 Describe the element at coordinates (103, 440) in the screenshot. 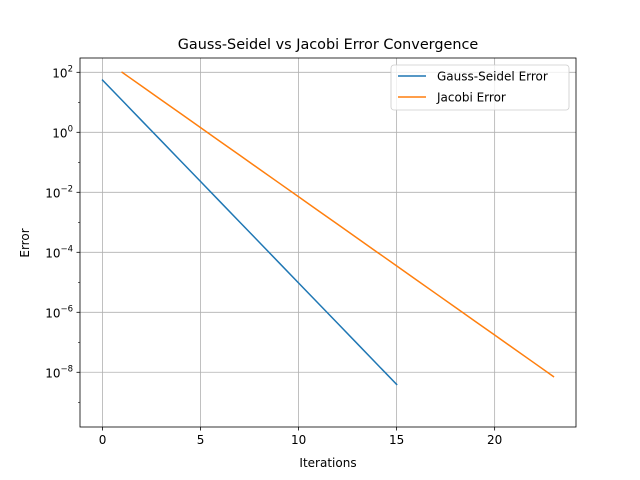

I see `x-tick-label: 0` at that location.